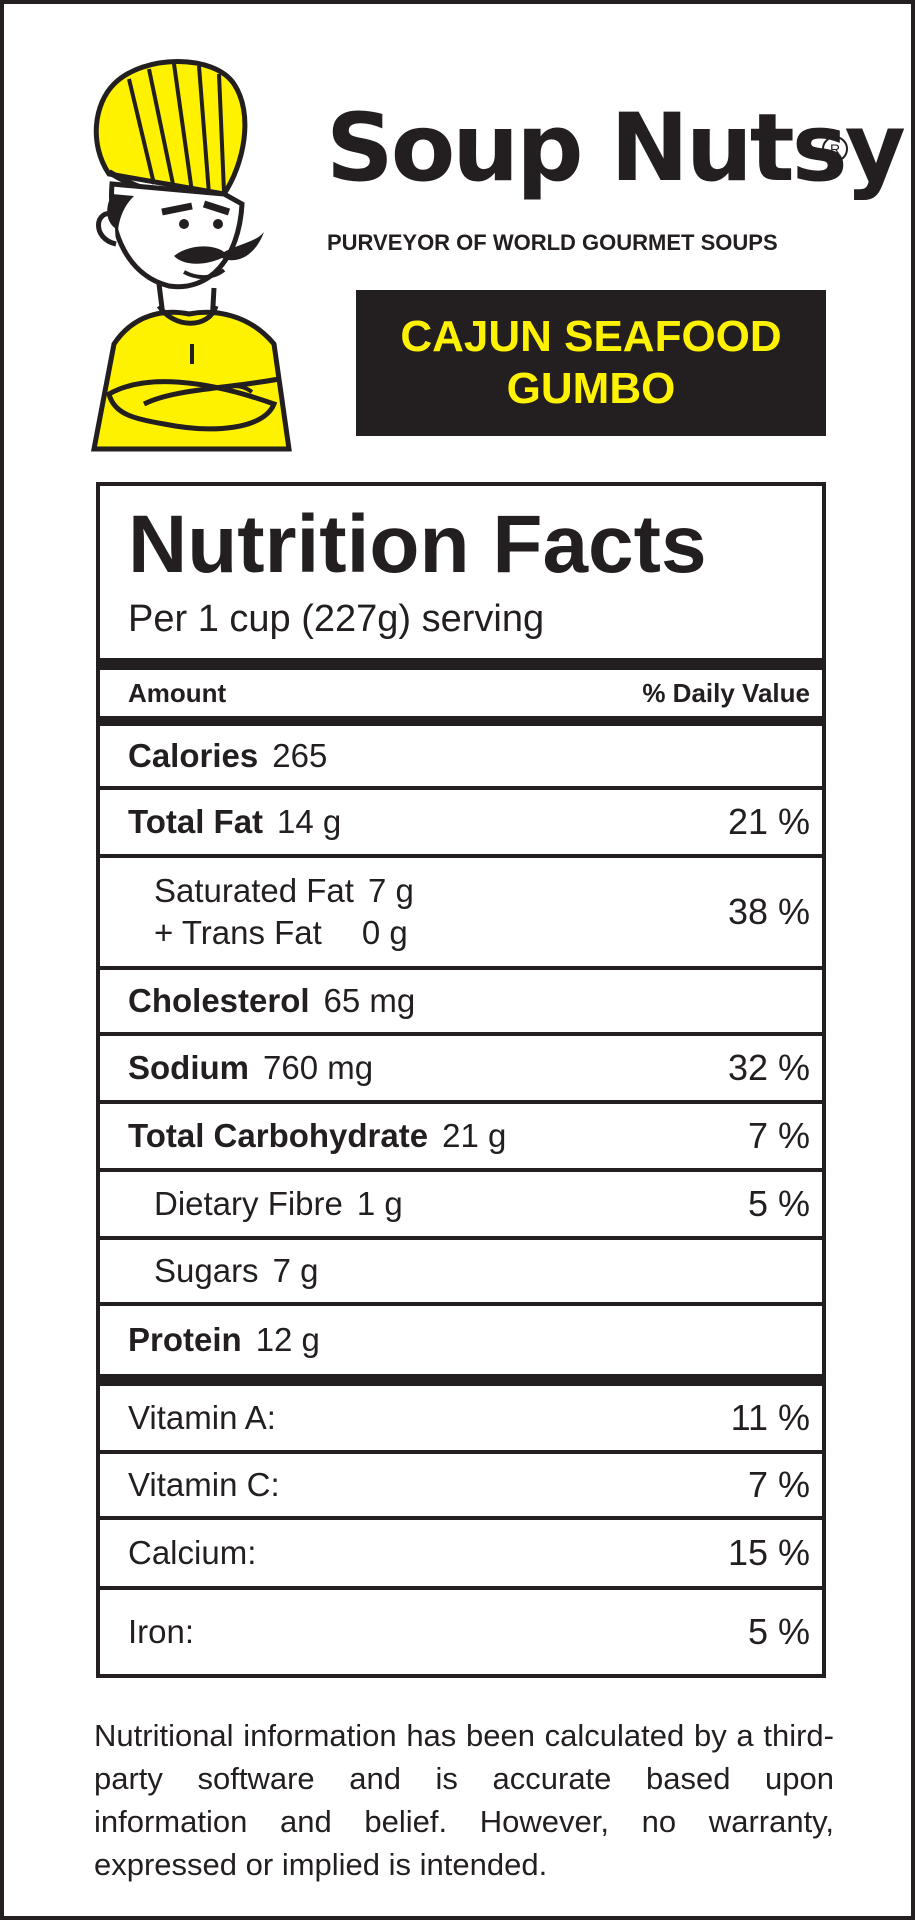  I want to click on total-fat-dv: 21 %, so click(768, 821).